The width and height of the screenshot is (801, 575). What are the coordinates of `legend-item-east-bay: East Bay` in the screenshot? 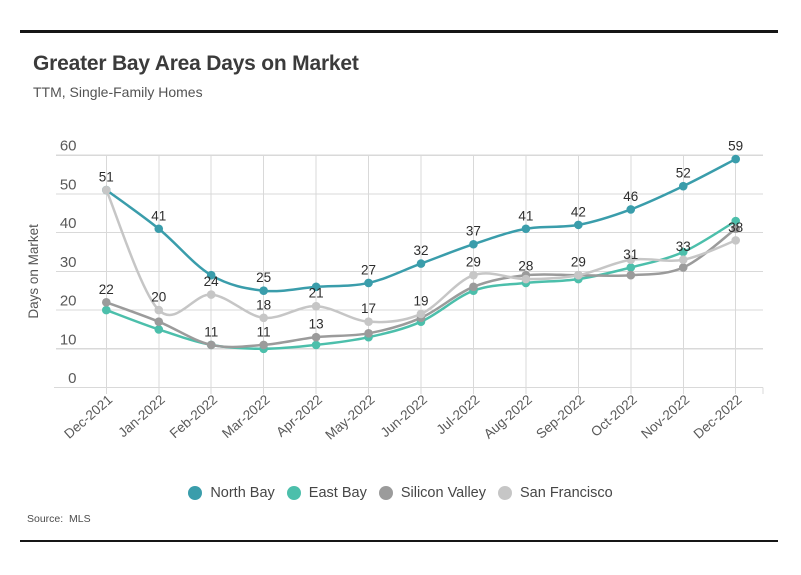 It's located at (326, 493).